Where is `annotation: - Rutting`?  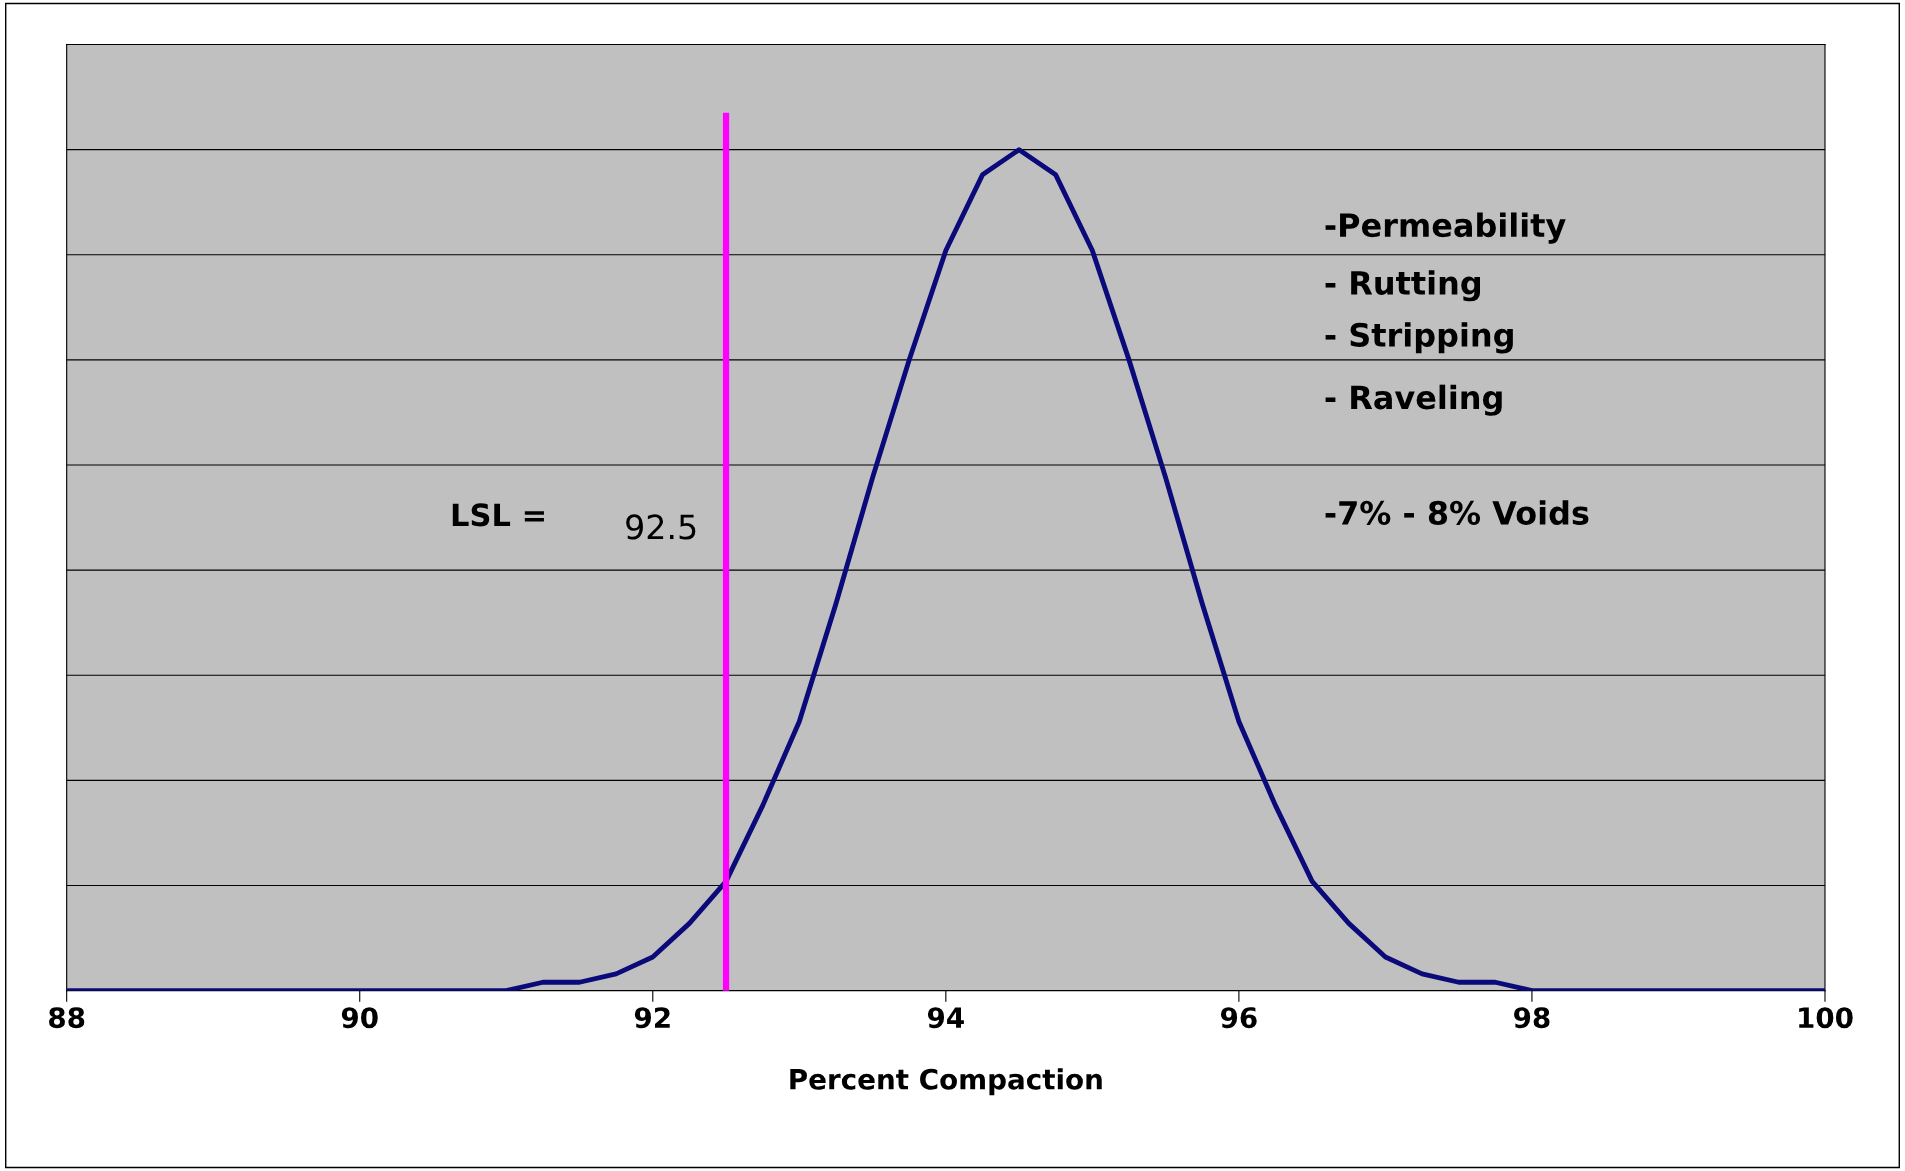 annotation: - Rutting is located at coordinates (1403, 286).